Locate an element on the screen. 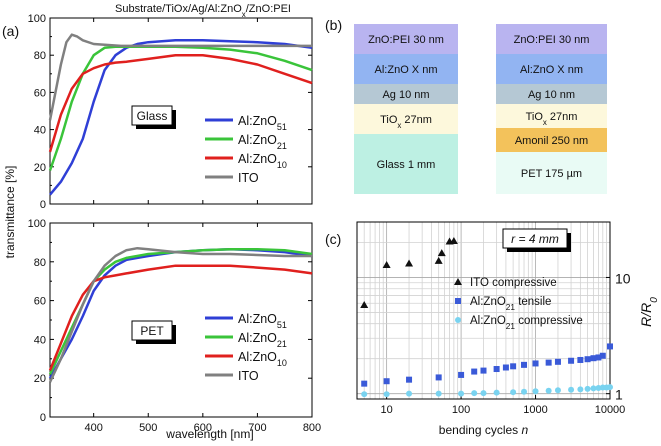 Image resolution: width=661 pixels, height=446 pixels. legend-label-AZO10: Al:ZnO10 is located at coordinates (262, 359).